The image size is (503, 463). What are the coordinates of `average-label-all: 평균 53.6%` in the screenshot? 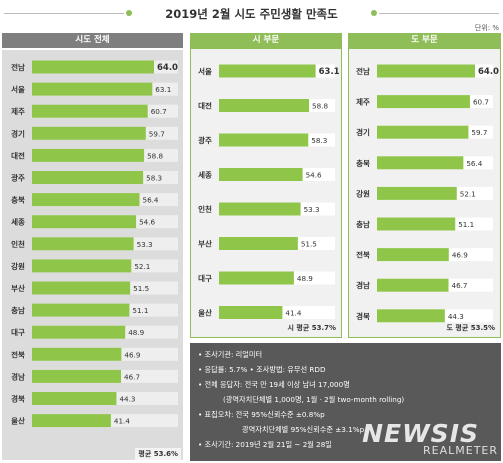 It's located at (158, 454).